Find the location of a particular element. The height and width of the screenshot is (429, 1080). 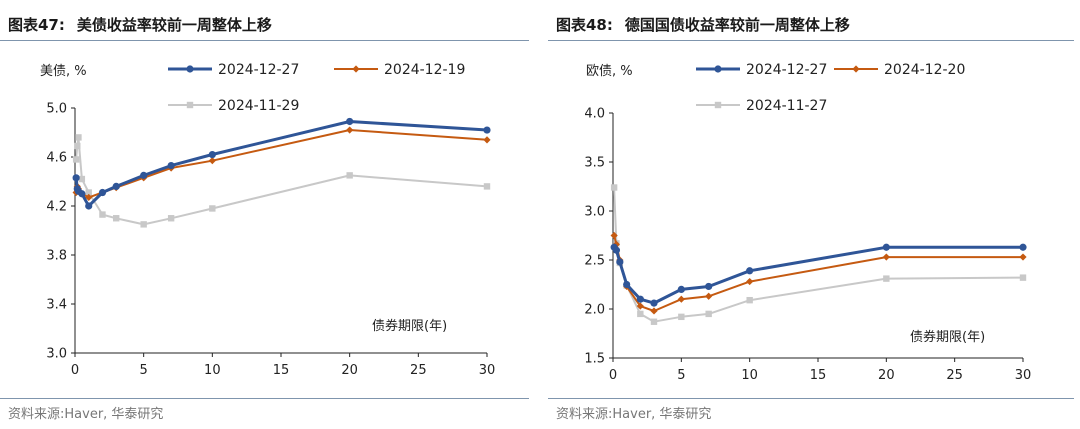

legend-label: 2024-12-19 is located at coordinates (424, 70).